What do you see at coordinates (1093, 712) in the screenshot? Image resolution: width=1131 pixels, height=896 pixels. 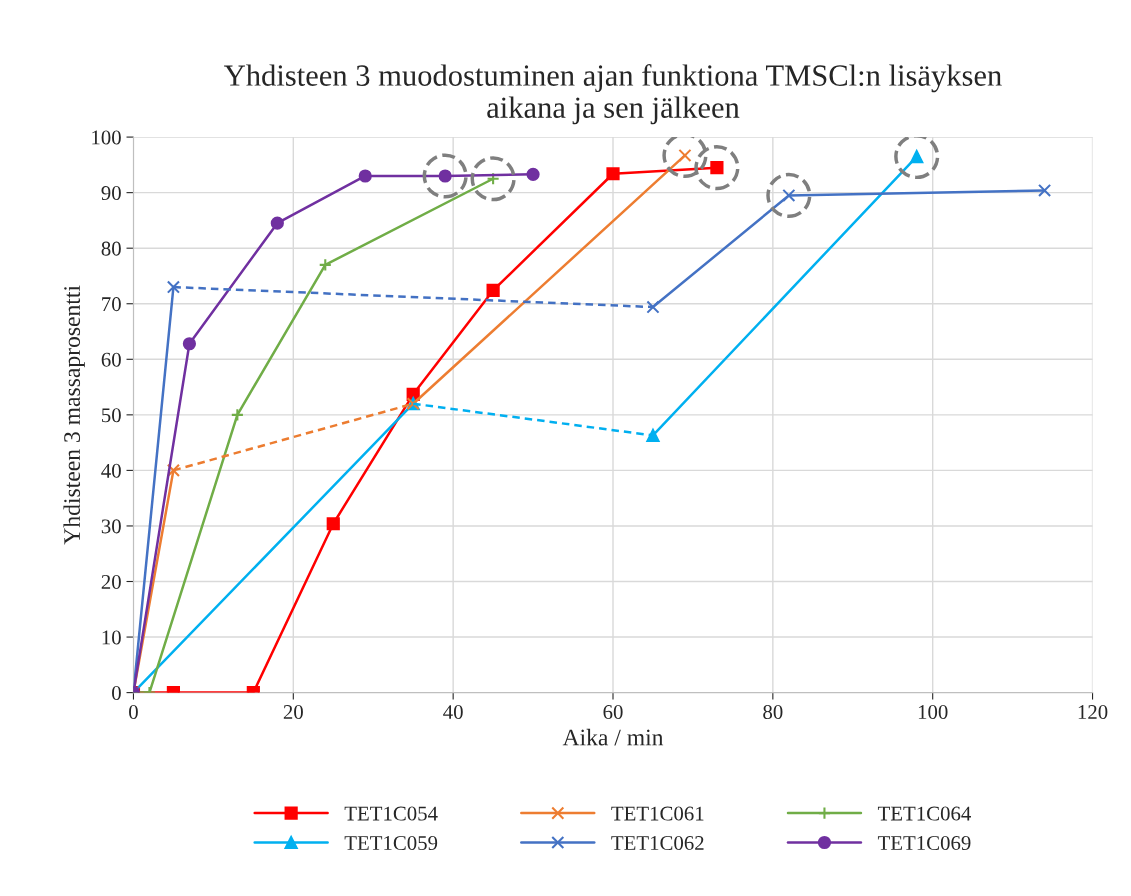 I see `x-tick-label: 120` at bounding box center [1093, 712].